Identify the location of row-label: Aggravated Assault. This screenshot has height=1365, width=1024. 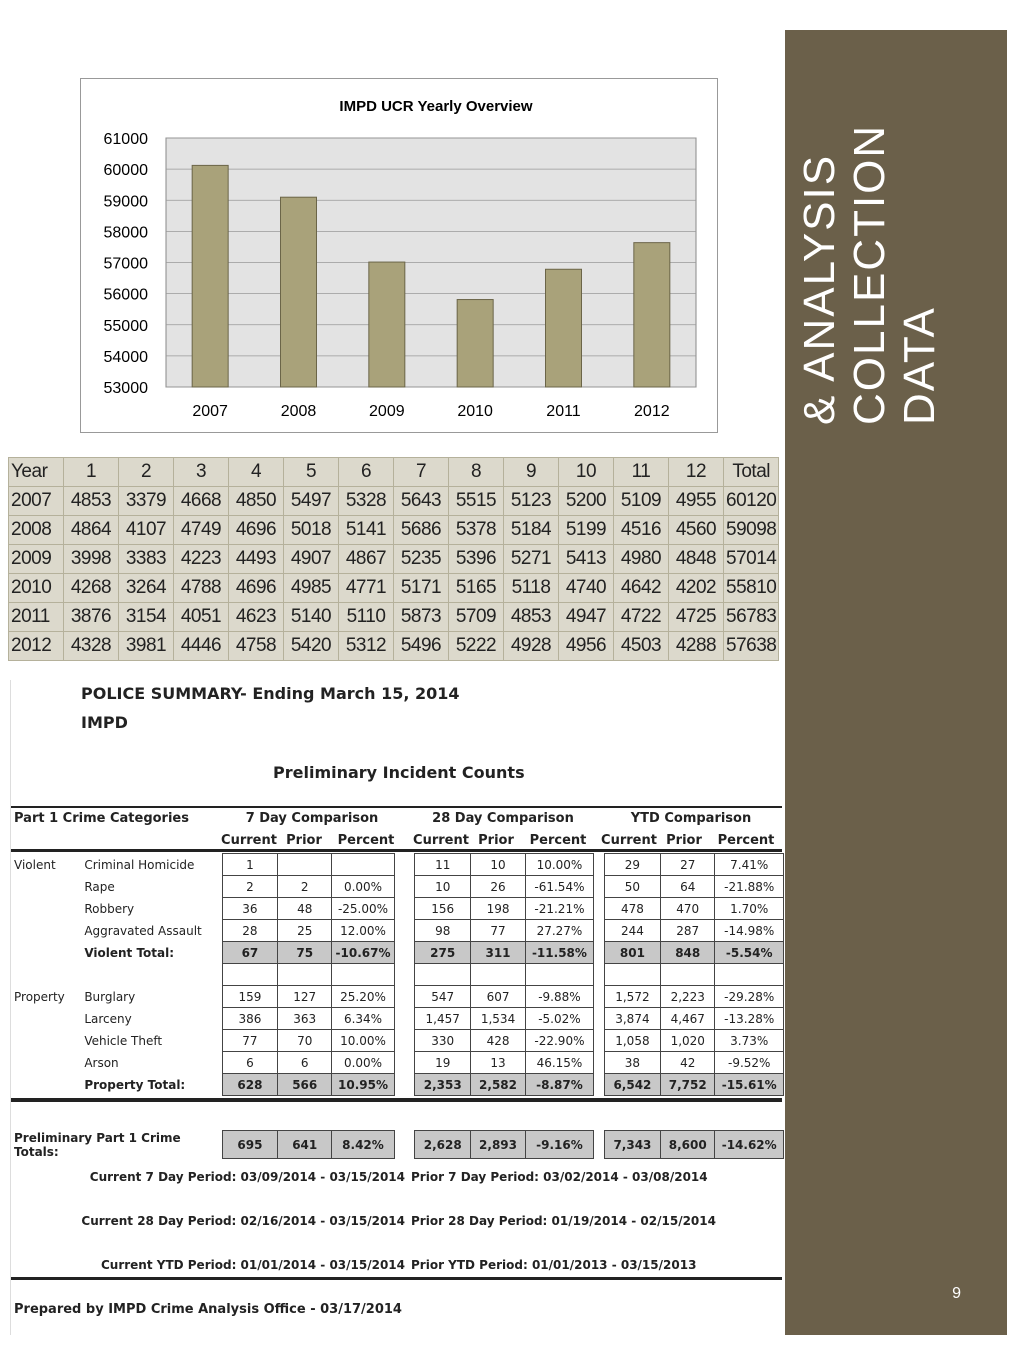
(143, 930).